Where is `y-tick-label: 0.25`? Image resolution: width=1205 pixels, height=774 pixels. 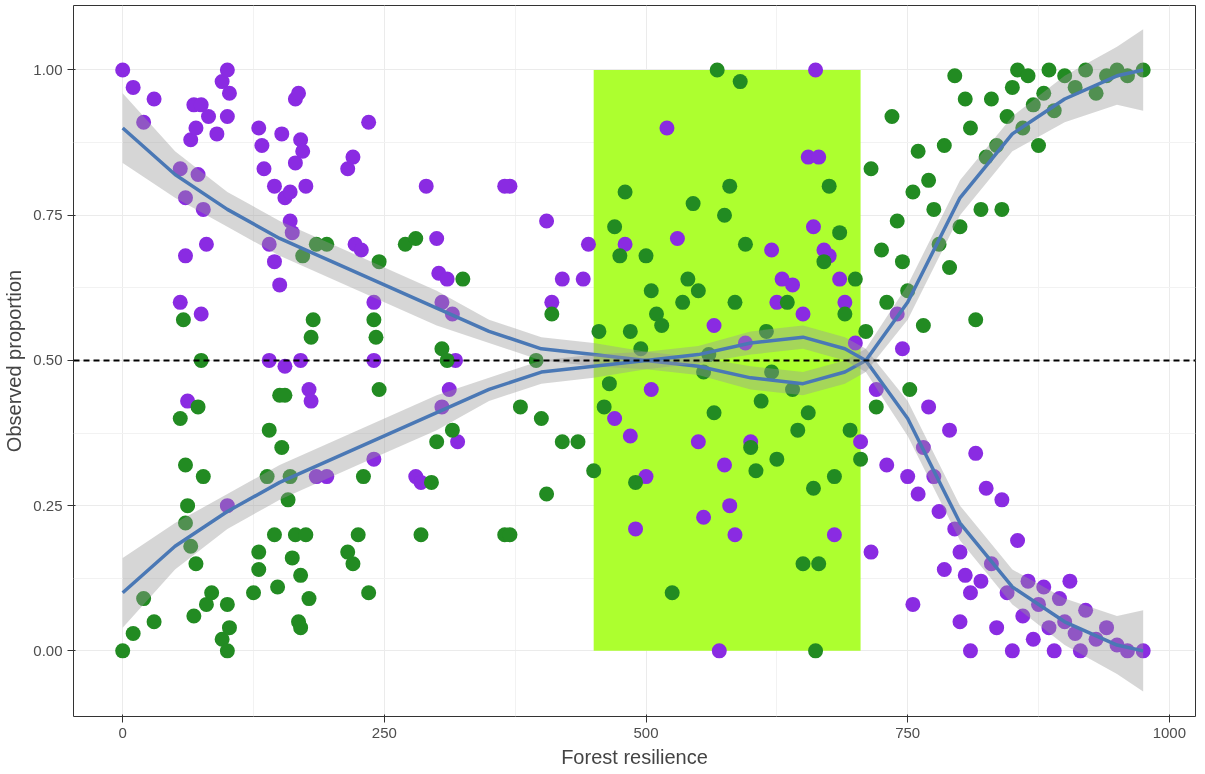 y-tick-label: 0.25 is located at coordinates (48, 505).